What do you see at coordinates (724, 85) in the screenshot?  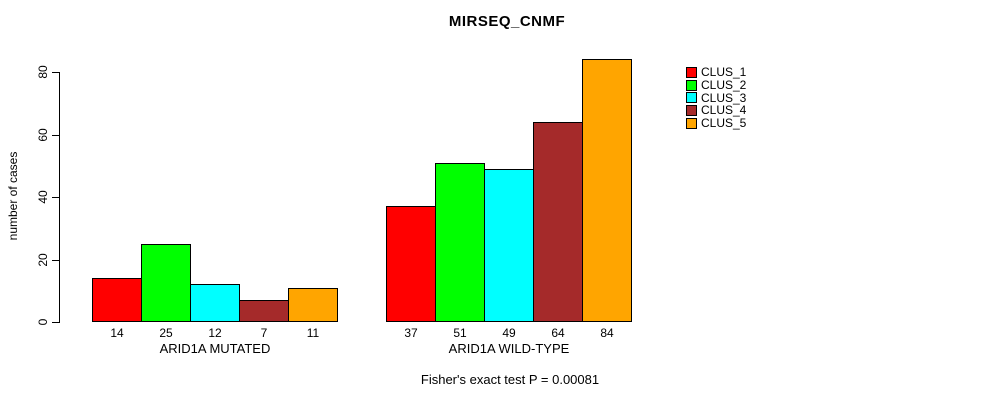 I see `legend-label: CLUS_2` at bounding box center [724, 85].